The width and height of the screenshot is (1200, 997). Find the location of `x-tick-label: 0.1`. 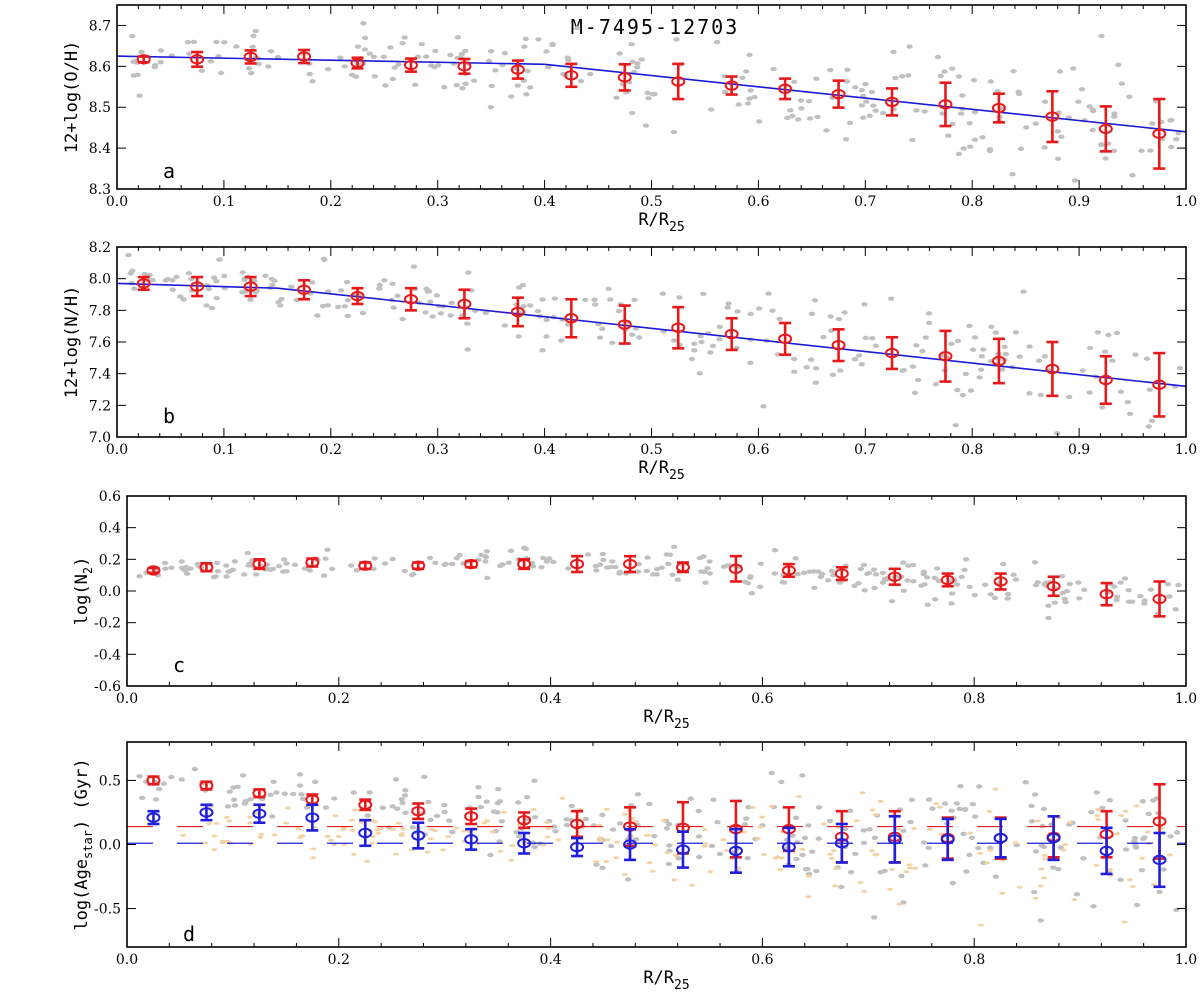

x-tick-label: 0.1 is located at coordinates (224, 450).